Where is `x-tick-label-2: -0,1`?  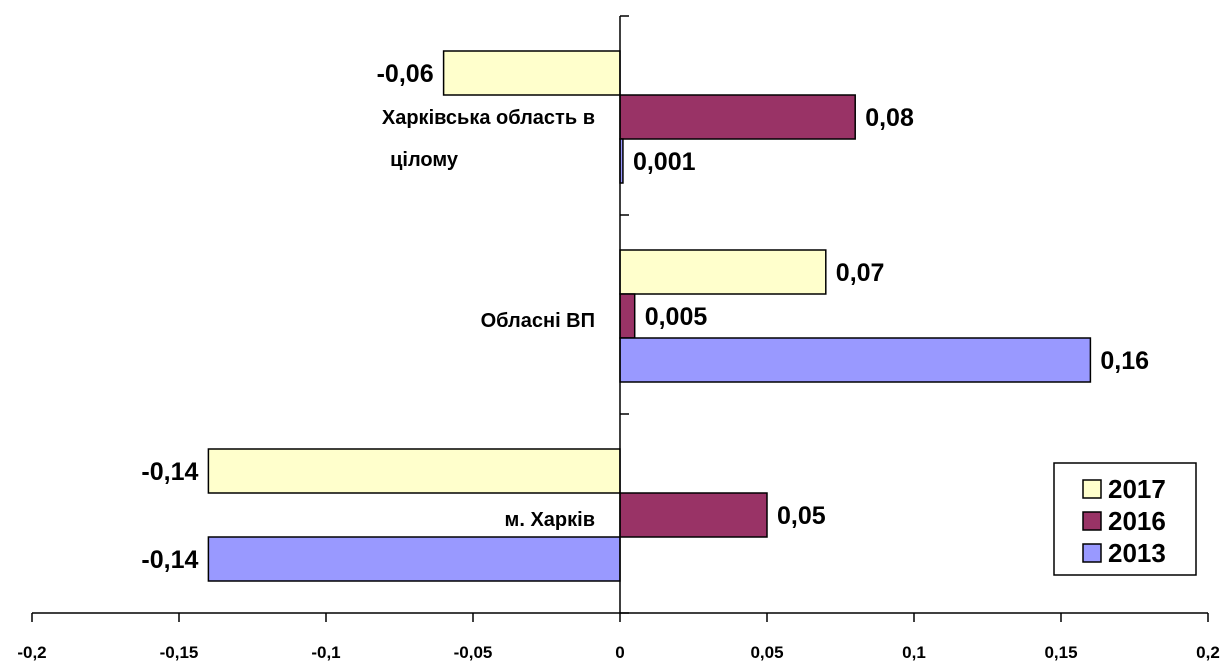
x-tick-label-2: -0,1 is located at coordinates (325, 652).